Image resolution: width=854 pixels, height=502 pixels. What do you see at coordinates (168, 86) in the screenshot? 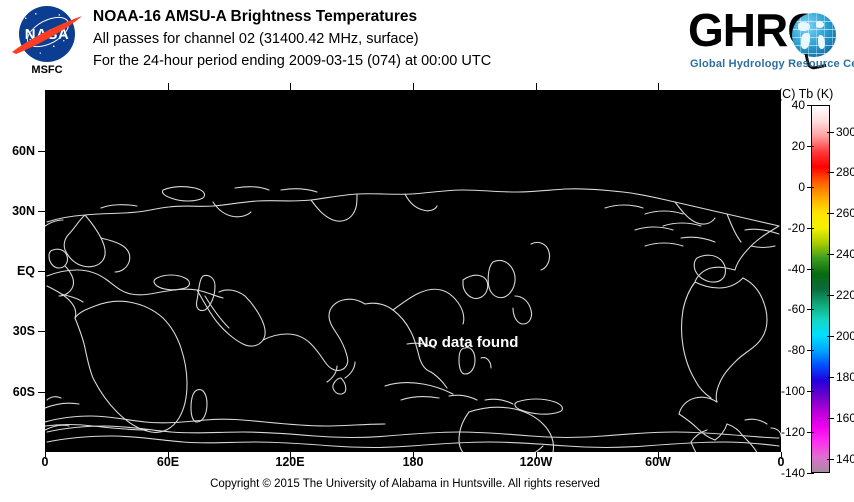
I see `x-tick-60E-top` at bounding box center [168, 86].